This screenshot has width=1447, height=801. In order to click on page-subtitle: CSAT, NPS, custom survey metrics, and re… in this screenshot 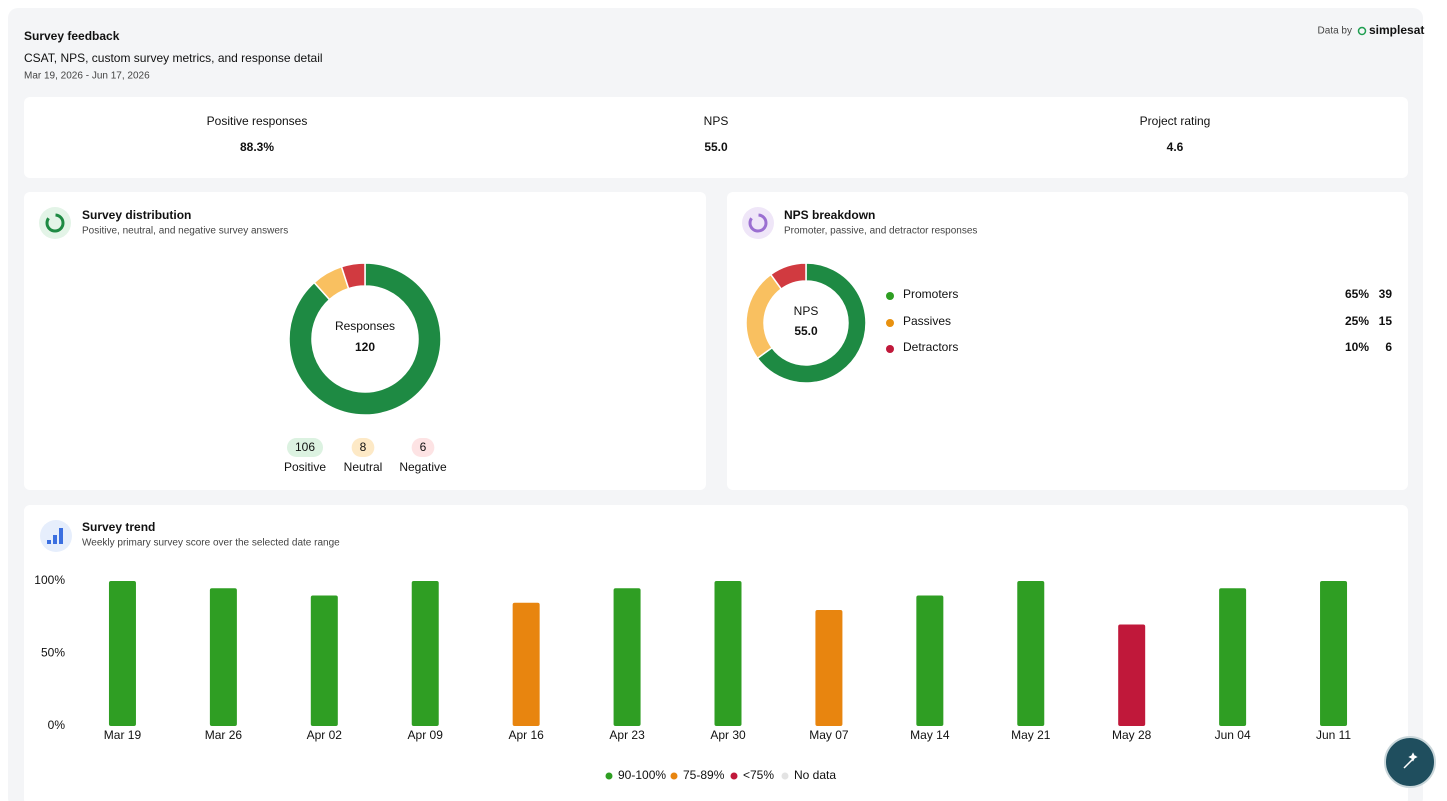, I will do `click(173, 58)`.